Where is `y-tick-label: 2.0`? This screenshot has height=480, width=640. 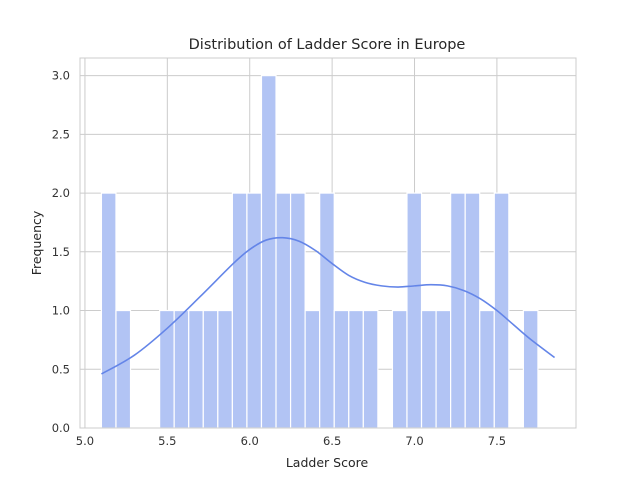 y-tick-label: 2.0 is located at coordinates (61, 193).